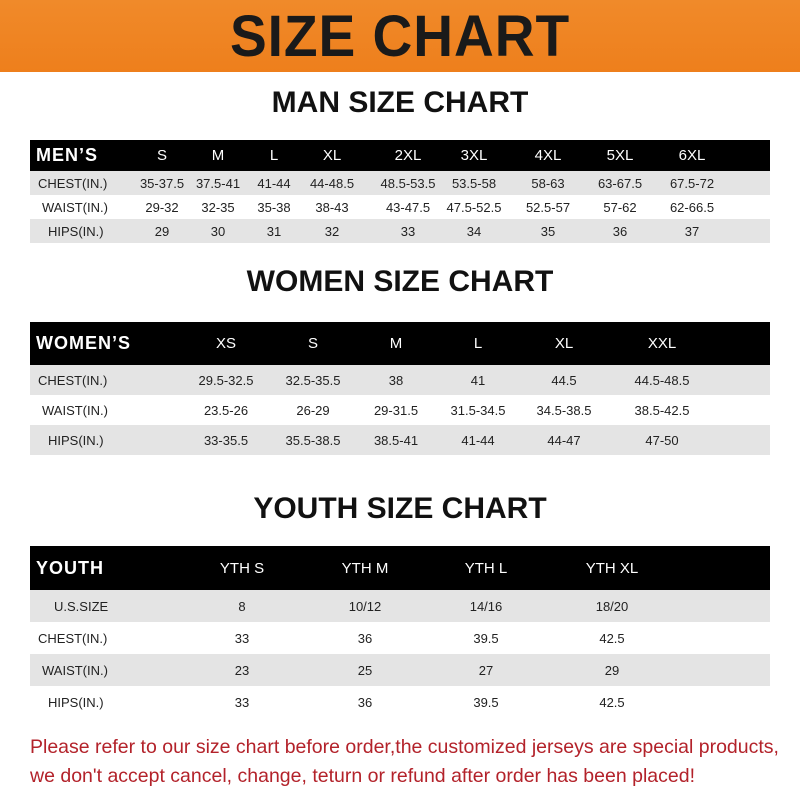  I want to click on table-cell: 8, so click(242, 606).